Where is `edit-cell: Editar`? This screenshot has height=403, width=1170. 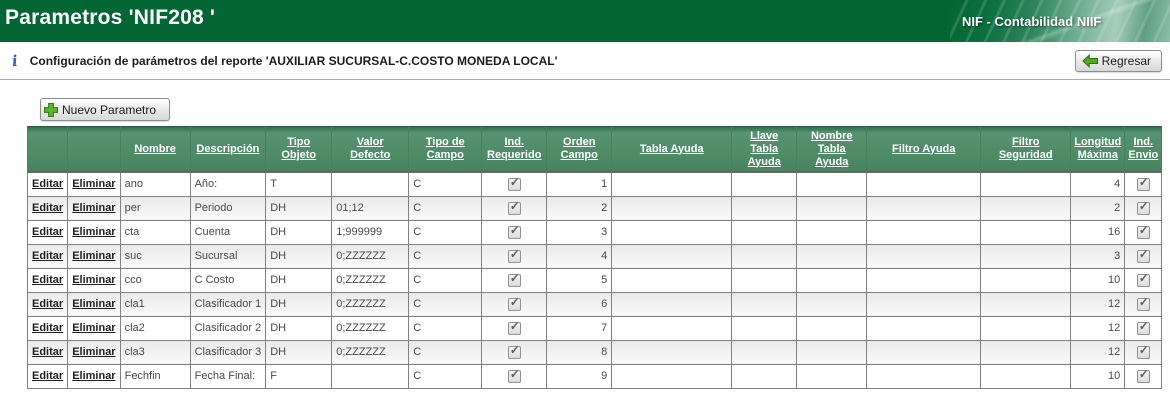 edit-cell: Editar is located at coordinates (47, 328).